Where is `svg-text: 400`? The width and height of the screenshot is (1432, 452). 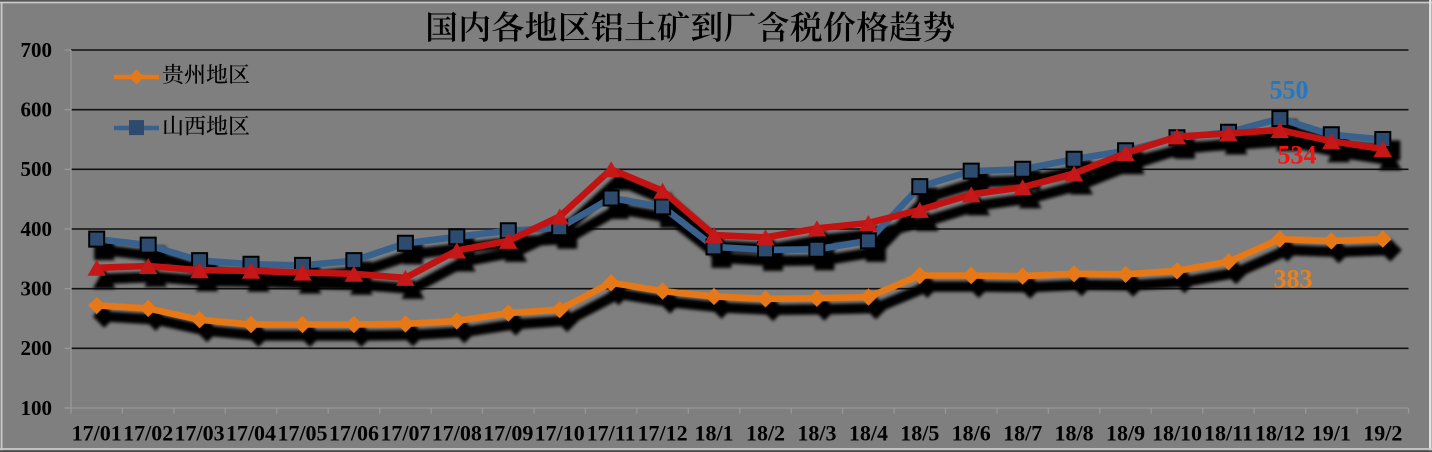 svg-text: 400 is located at coordinates (37, 229).